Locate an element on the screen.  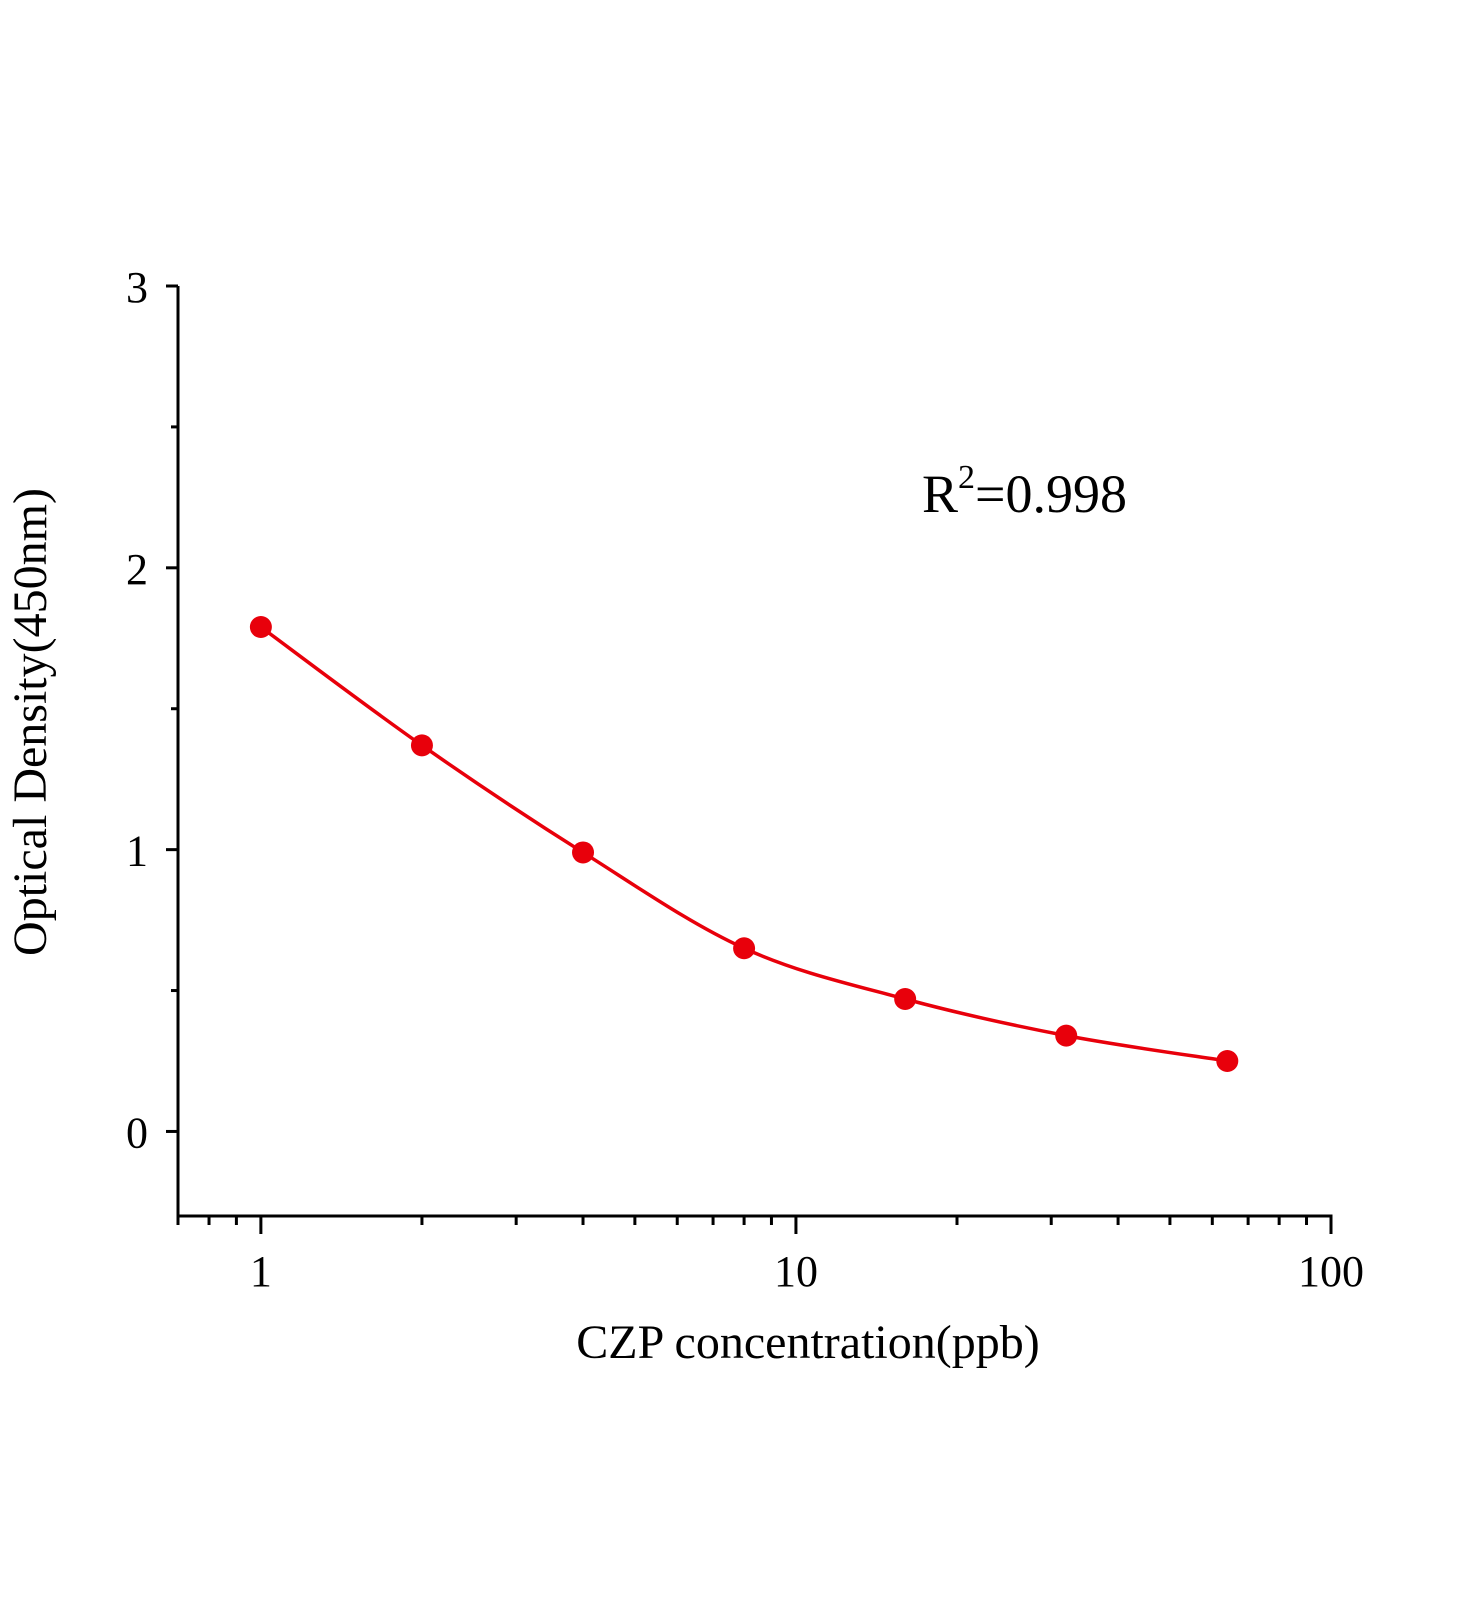
y-tick-label: 2 is located at coordinates (137, 569).